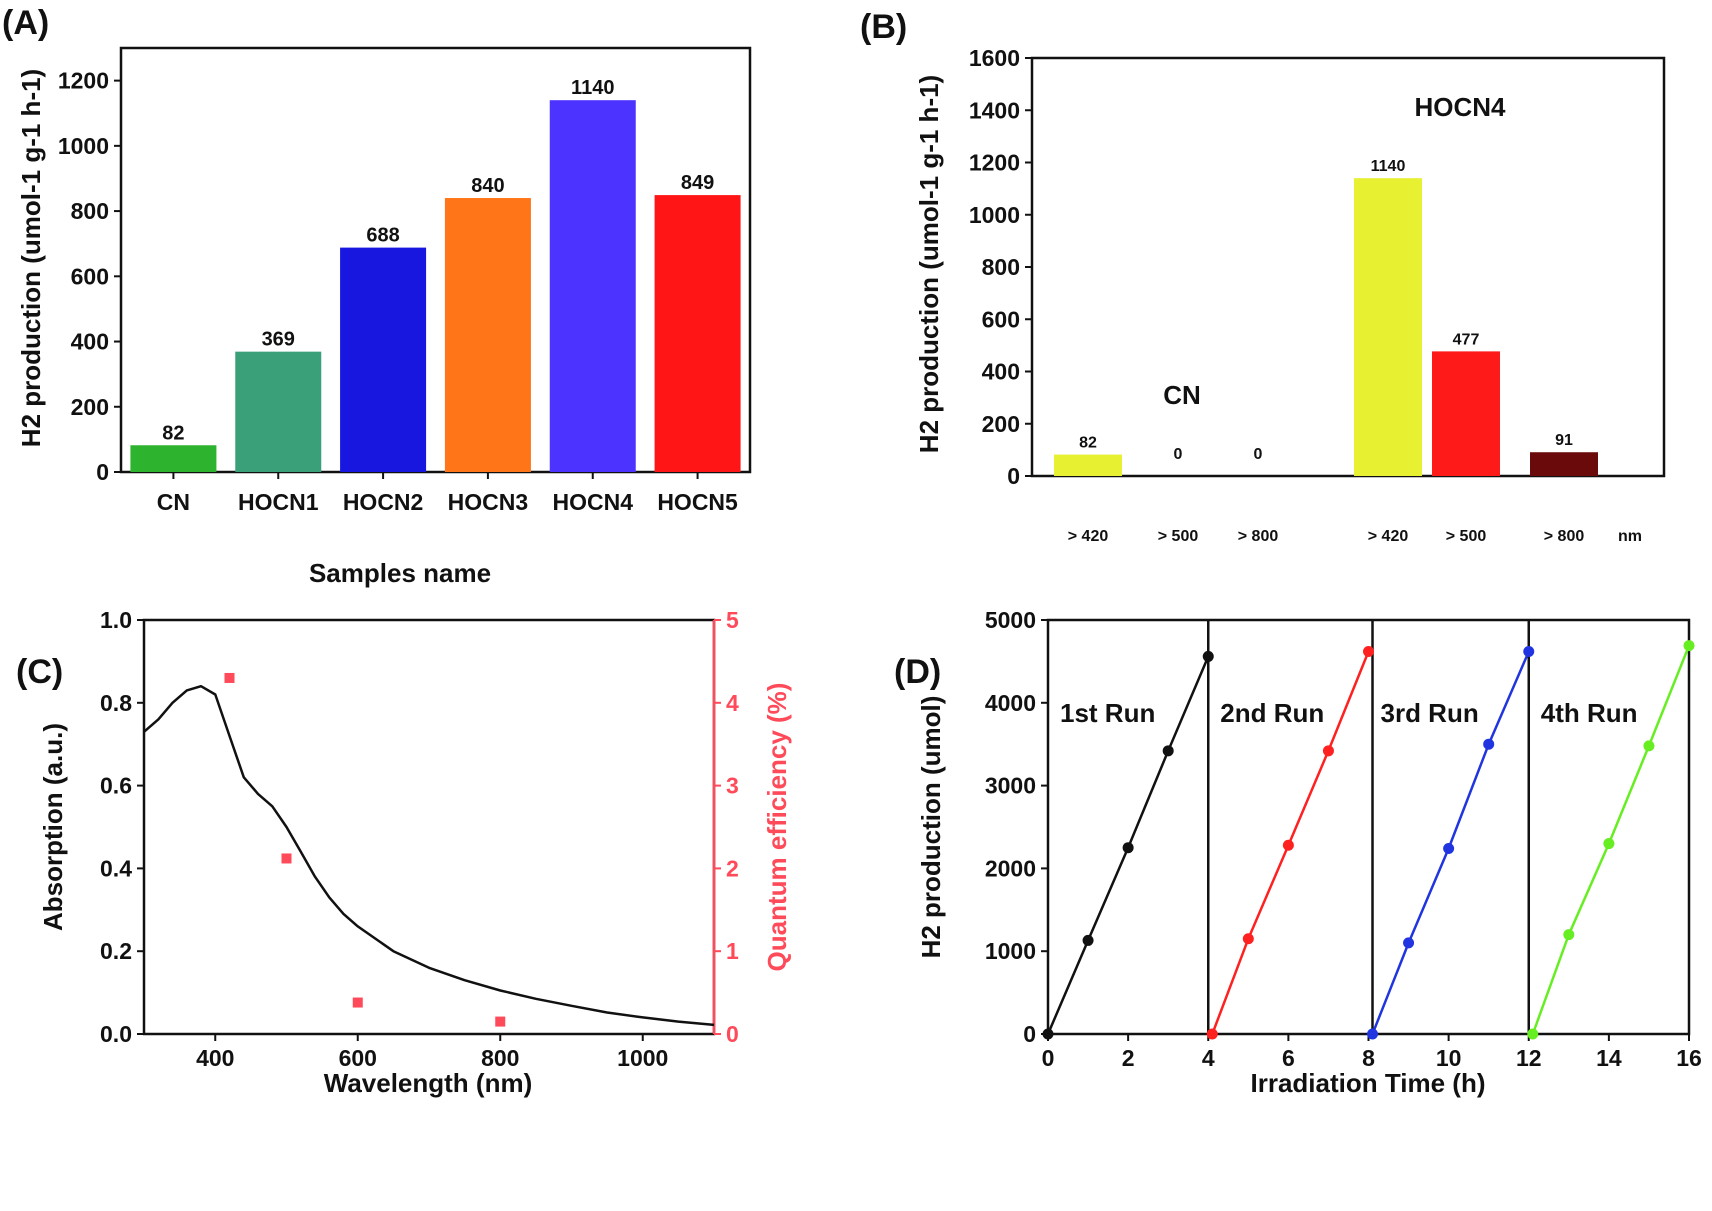  What do you see at coordinates (732, 951) in the screenshot?
I see `panel-c-y2-tick-label: 1` at bounding box center [732, 951].